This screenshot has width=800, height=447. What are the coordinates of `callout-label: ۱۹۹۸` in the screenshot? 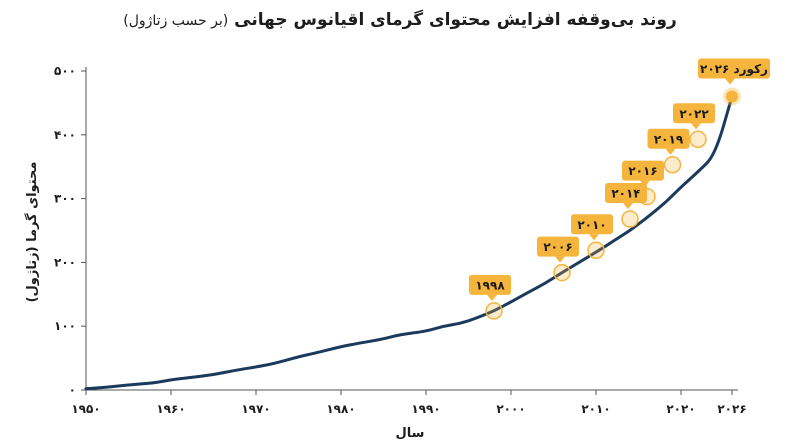 It's located at (490, 285).